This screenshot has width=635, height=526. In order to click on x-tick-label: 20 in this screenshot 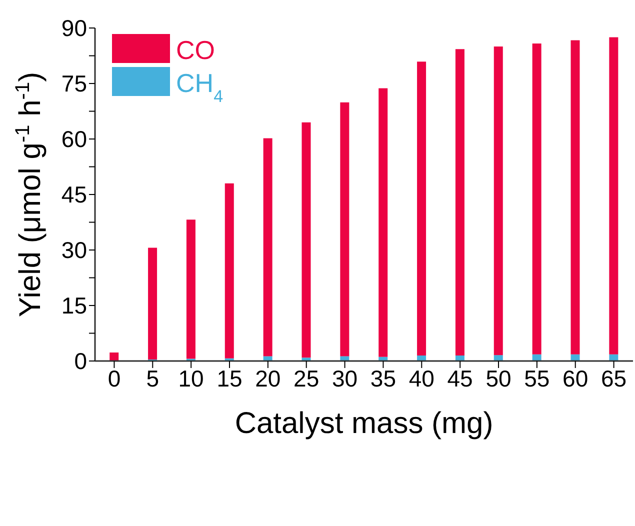, I will do `click(268, 378)`.